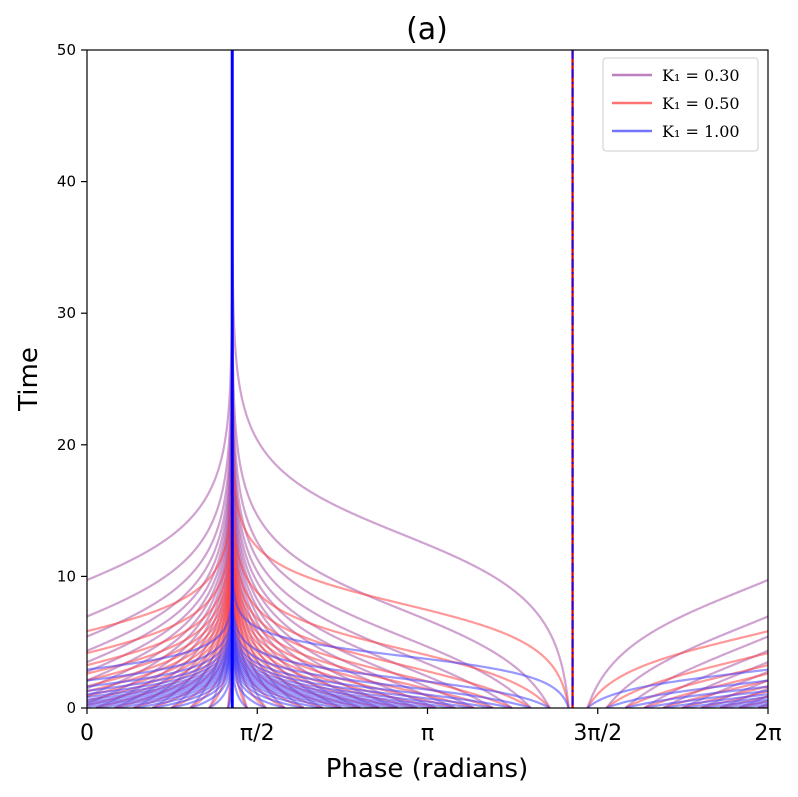  I want to click on x-tick-label: 3π/2, so click(597, 733).